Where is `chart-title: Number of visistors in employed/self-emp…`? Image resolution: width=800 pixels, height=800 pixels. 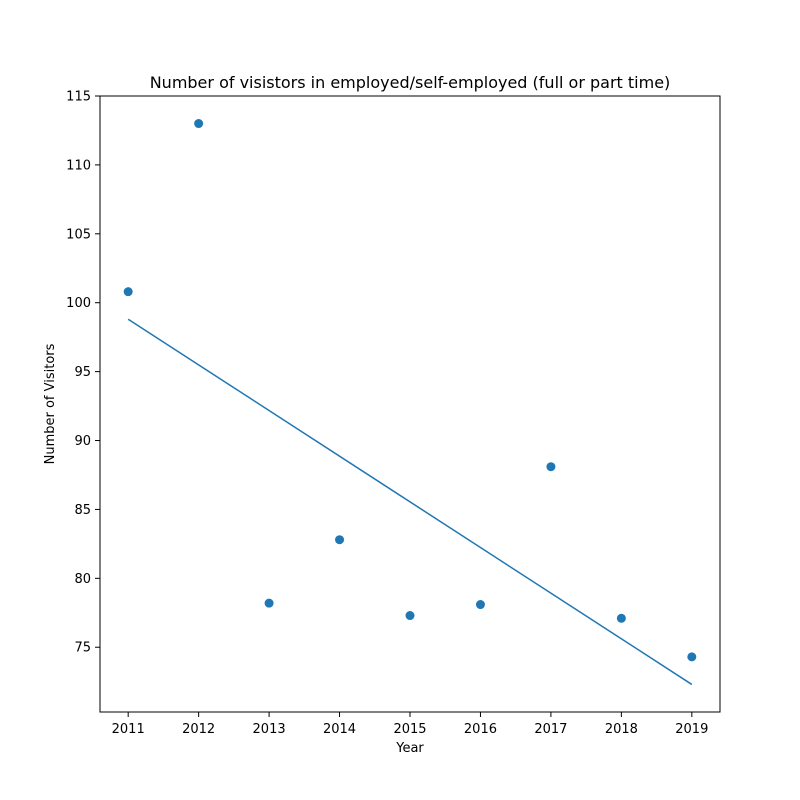 chart-title: Number of visistors in employed/self-emp… is located at coordinates (410, 82).